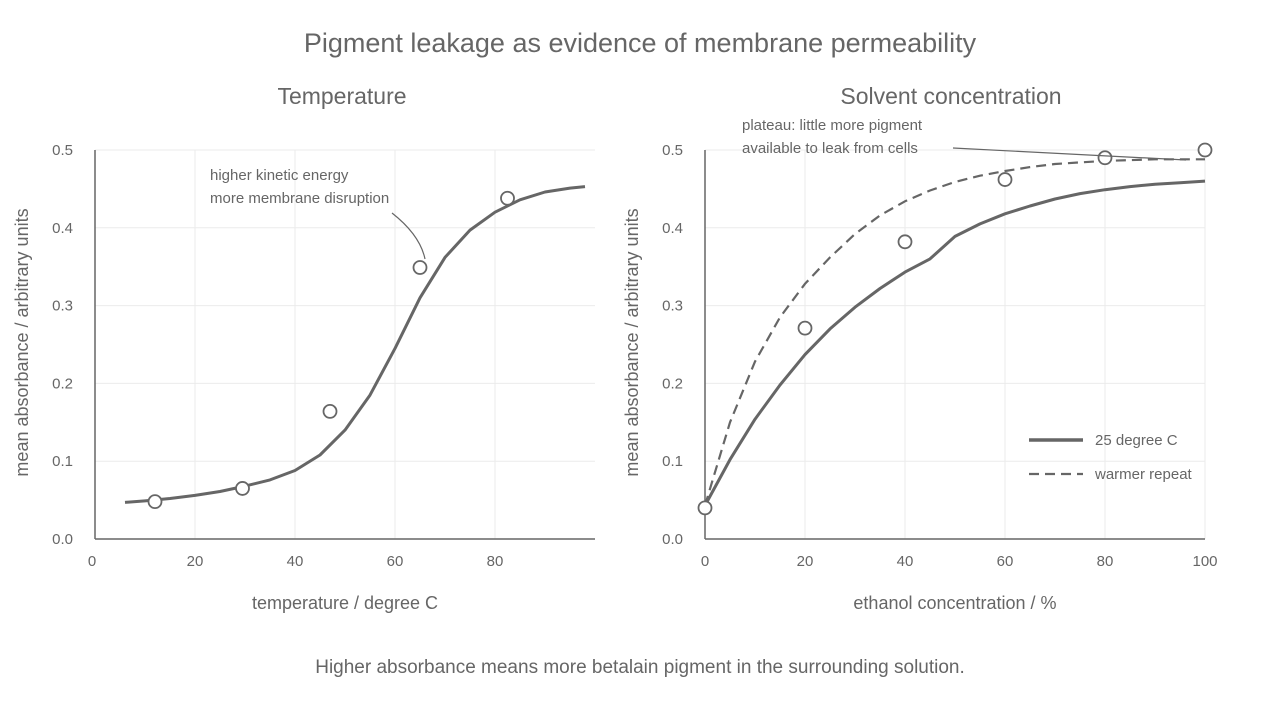  What do you see at coordinates (830, 148) in the screenshot?
I see `annotation-text: available to leak from cells` at bounding box center [830, 148].